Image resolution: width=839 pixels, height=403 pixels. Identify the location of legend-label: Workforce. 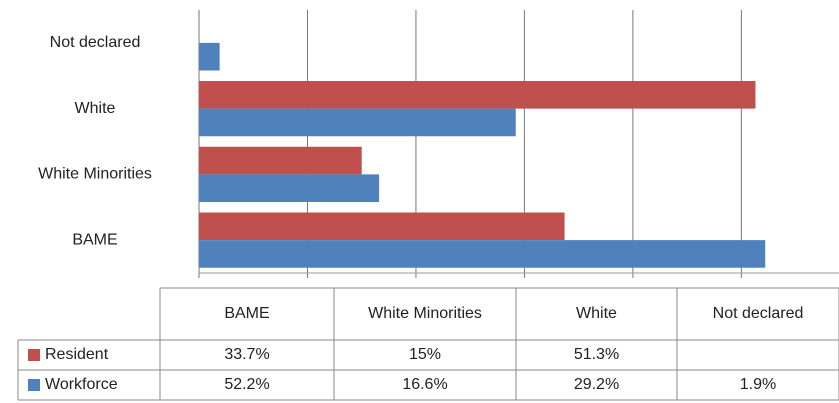
(81, 384).